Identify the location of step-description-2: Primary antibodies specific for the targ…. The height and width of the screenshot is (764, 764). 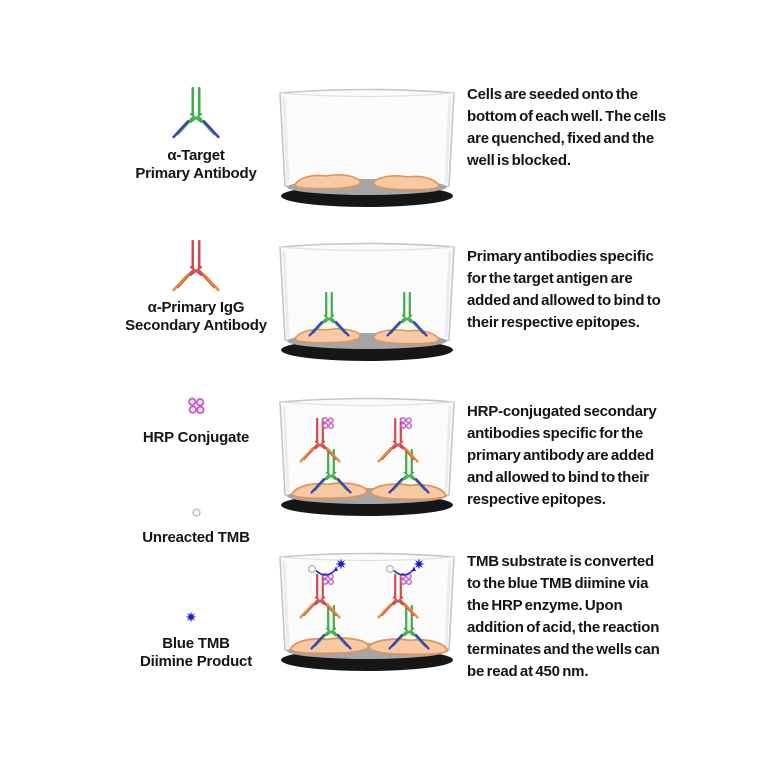
(564, 289).